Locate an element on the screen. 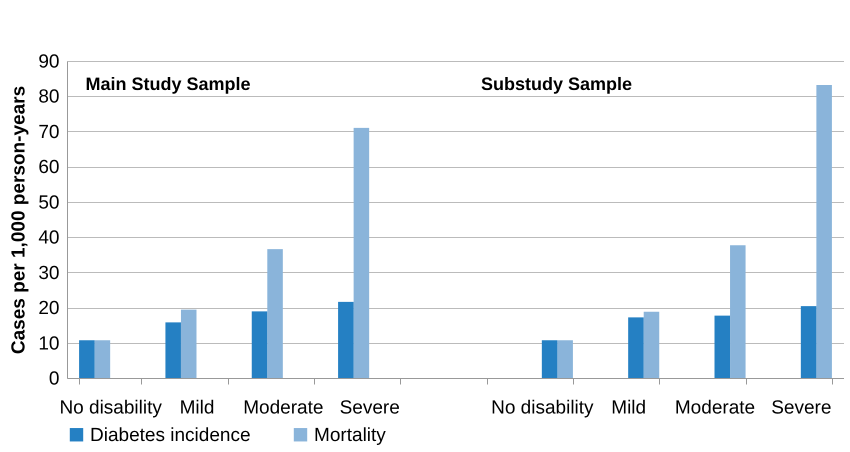  y-tick-label: 60 is located at coordinates (49, 167).